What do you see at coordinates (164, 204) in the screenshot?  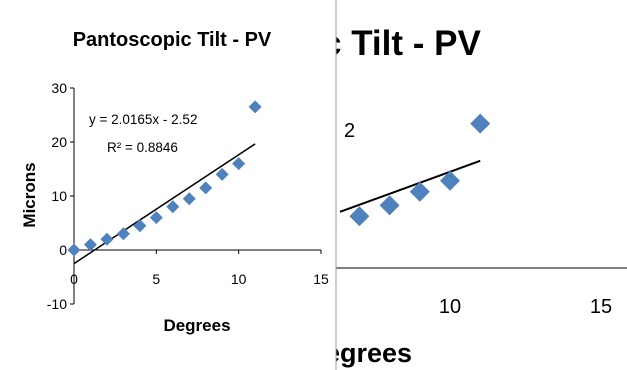 I see `trendline` at bounding box center [164, 204].